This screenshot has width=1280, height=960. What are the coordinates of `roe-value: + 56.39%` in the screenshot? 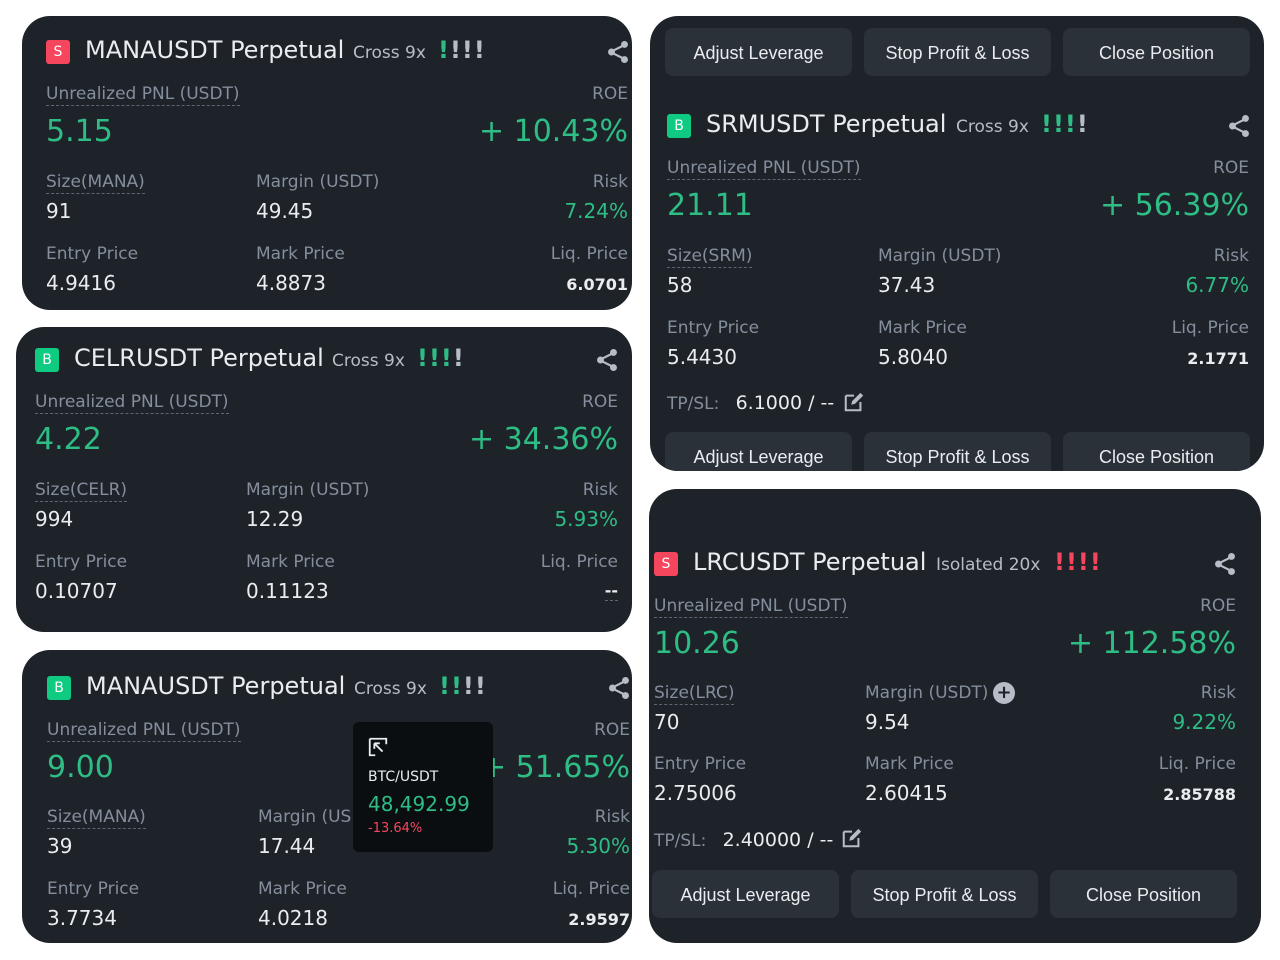 It's located at (1174, 205).